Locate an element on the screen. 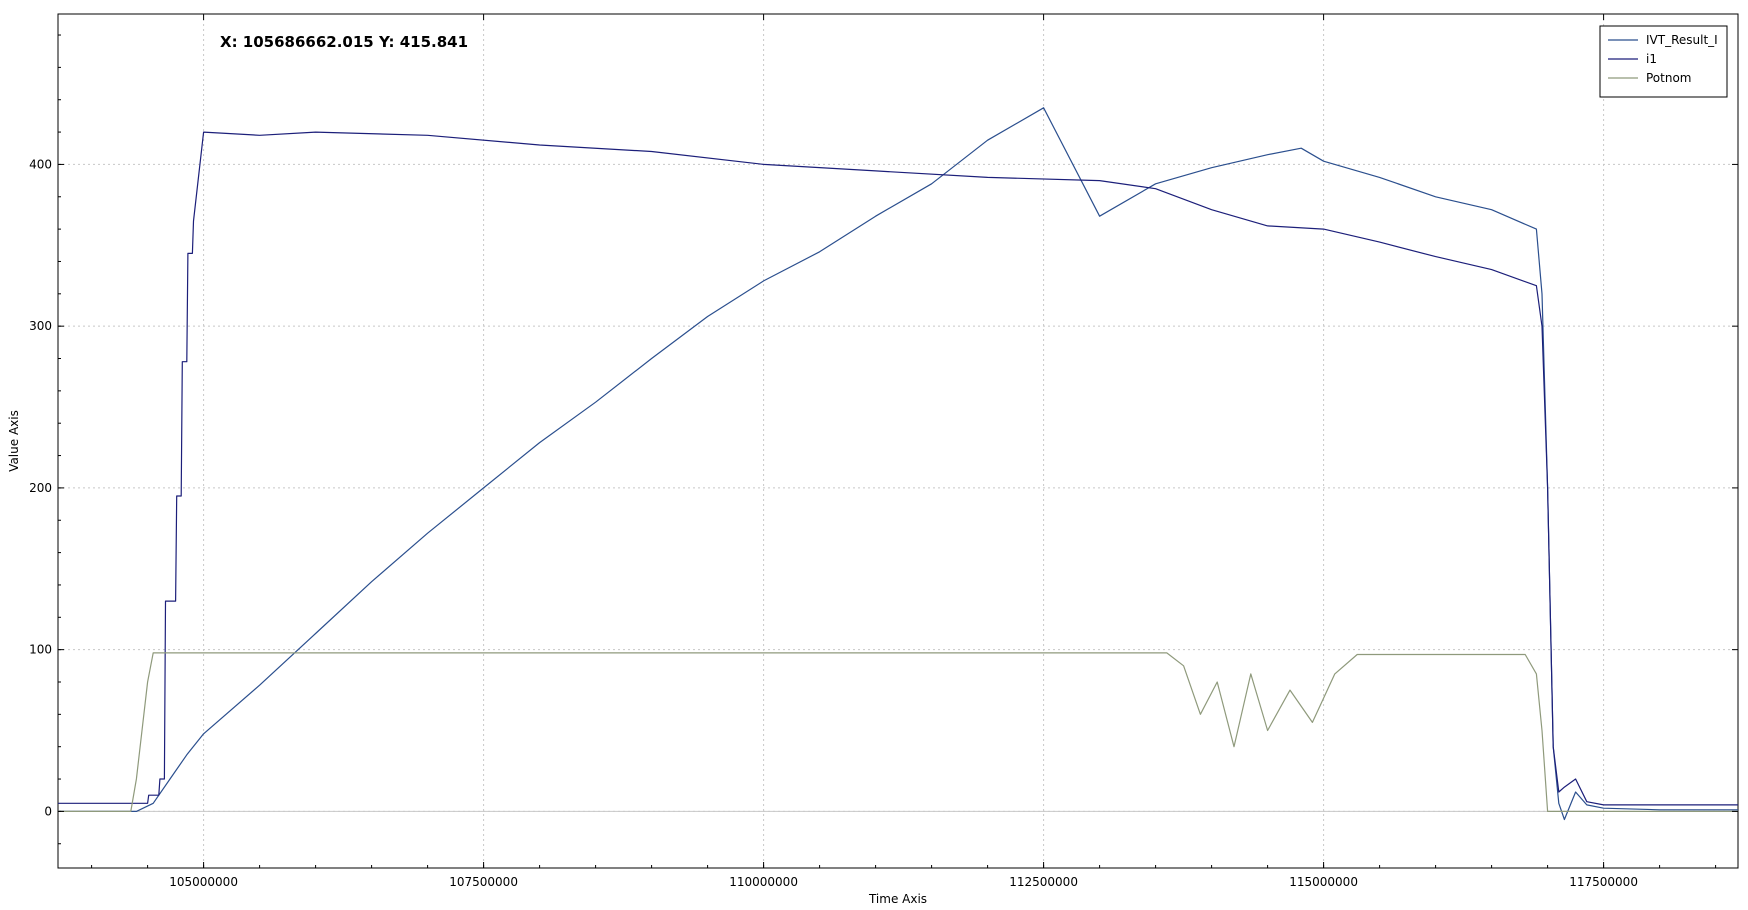 This screenshot has width=1748, height=910. legend: IVT_Result_I i1 Potnom is located at coordinates (1663, 61).